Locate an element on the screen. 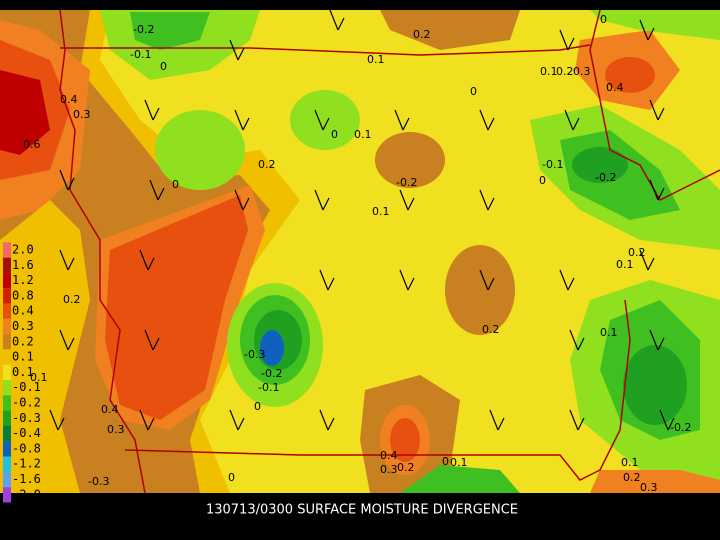 The width and height of the screenshot is (720, 540). legend-label: 0.1 is located at coordinates (23, 372).